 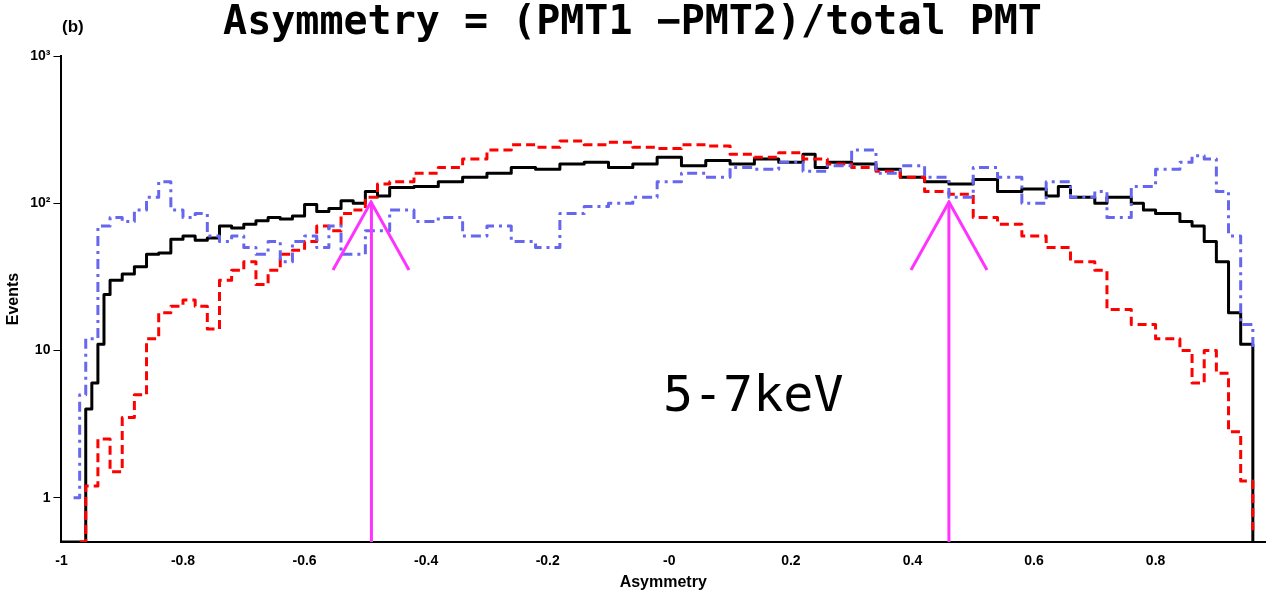 What do you see at coordinates (40, 54) in the screenshot?
I see `y-tick-label: 10³` at bounding box center [40, 54].